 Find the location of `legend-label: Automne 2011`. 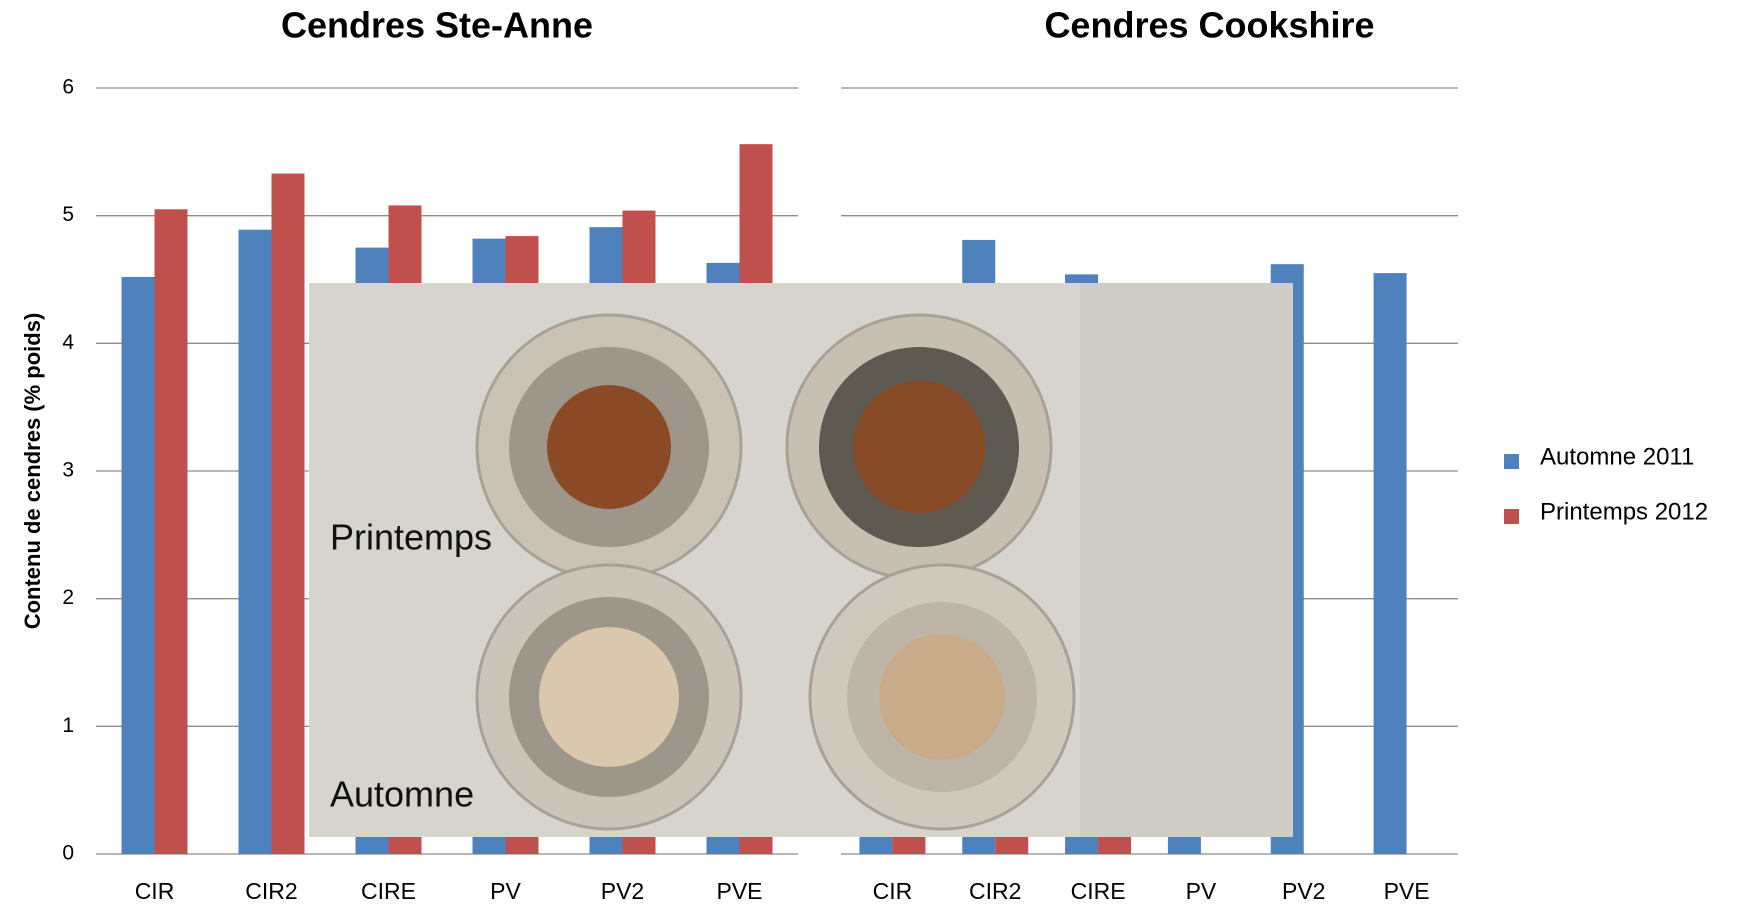

legend-label: Automne 2011 is located at coordinates (1617, 456).